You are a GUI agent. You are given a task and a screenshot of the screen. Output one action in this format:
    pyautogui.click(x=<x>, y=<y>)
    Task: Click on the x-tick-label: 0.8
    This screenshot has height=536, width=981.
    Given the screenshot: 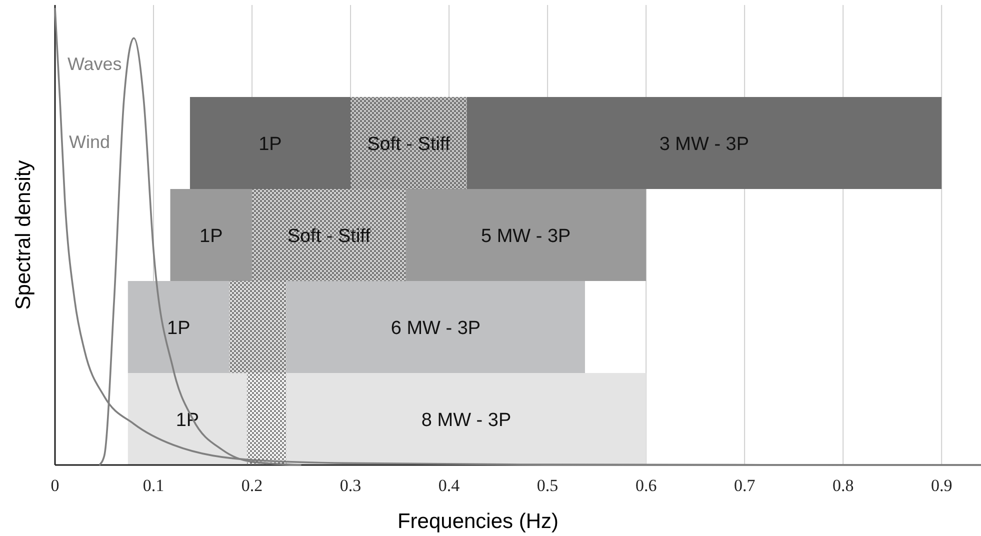 What is the action you would take?
    pyautogui.click(x=843, y=486)
    